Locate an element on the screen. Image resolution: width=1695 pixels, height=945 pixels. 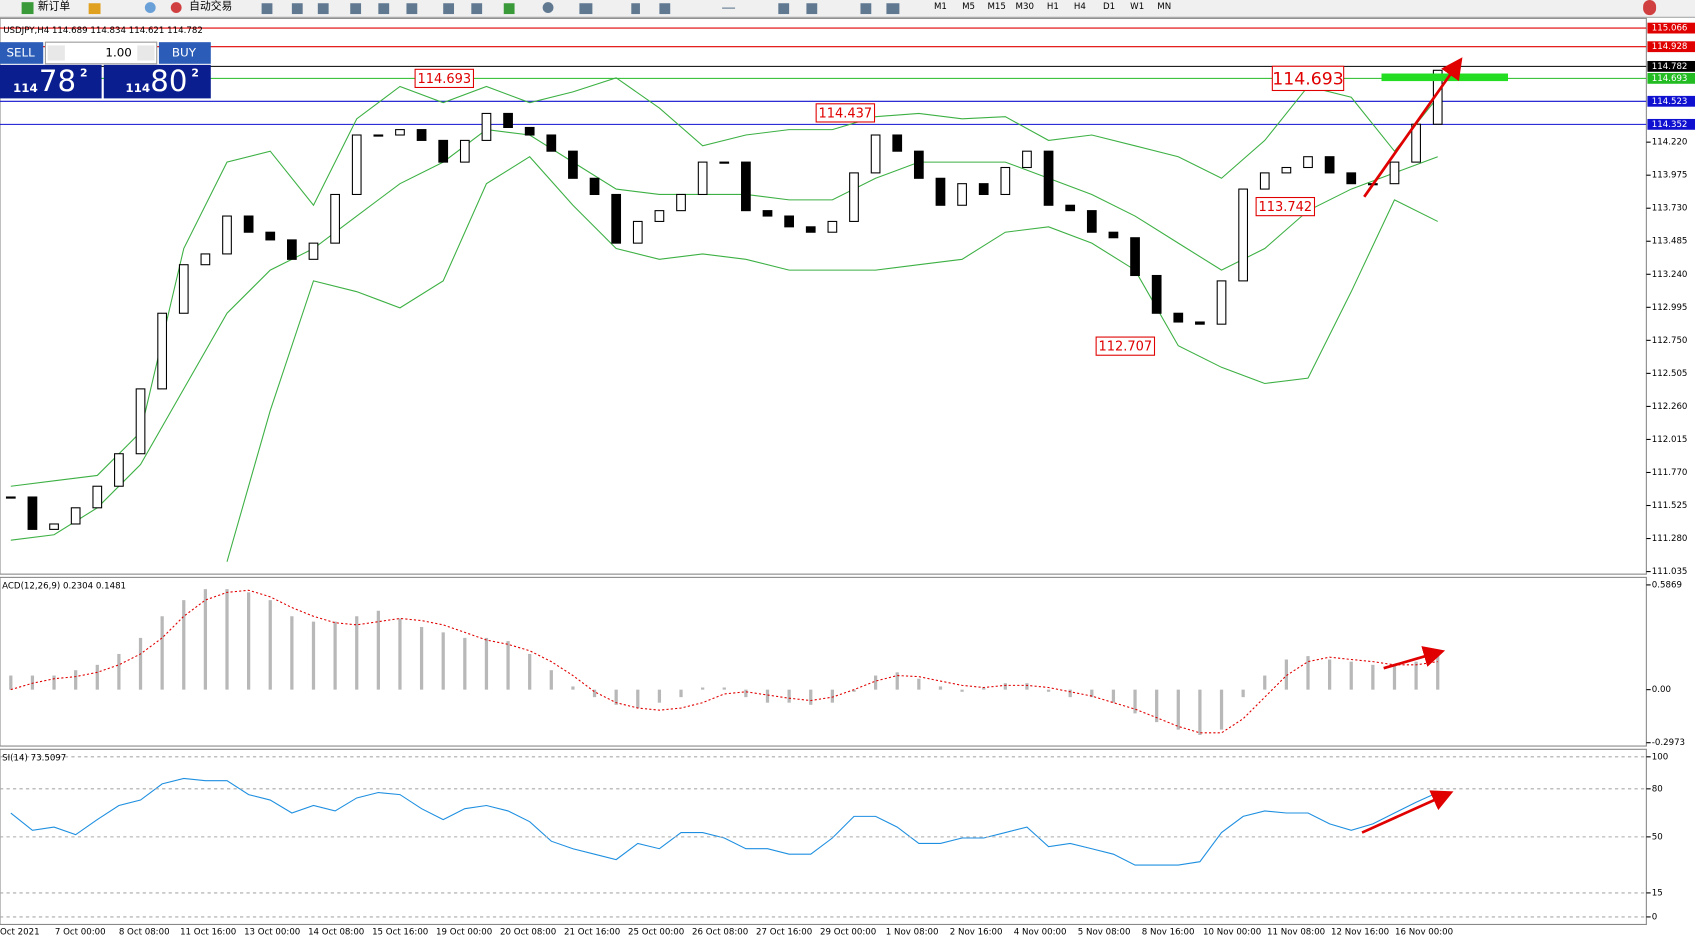
y-tick-label: 111.035 is located at coordinates (1670, 572).